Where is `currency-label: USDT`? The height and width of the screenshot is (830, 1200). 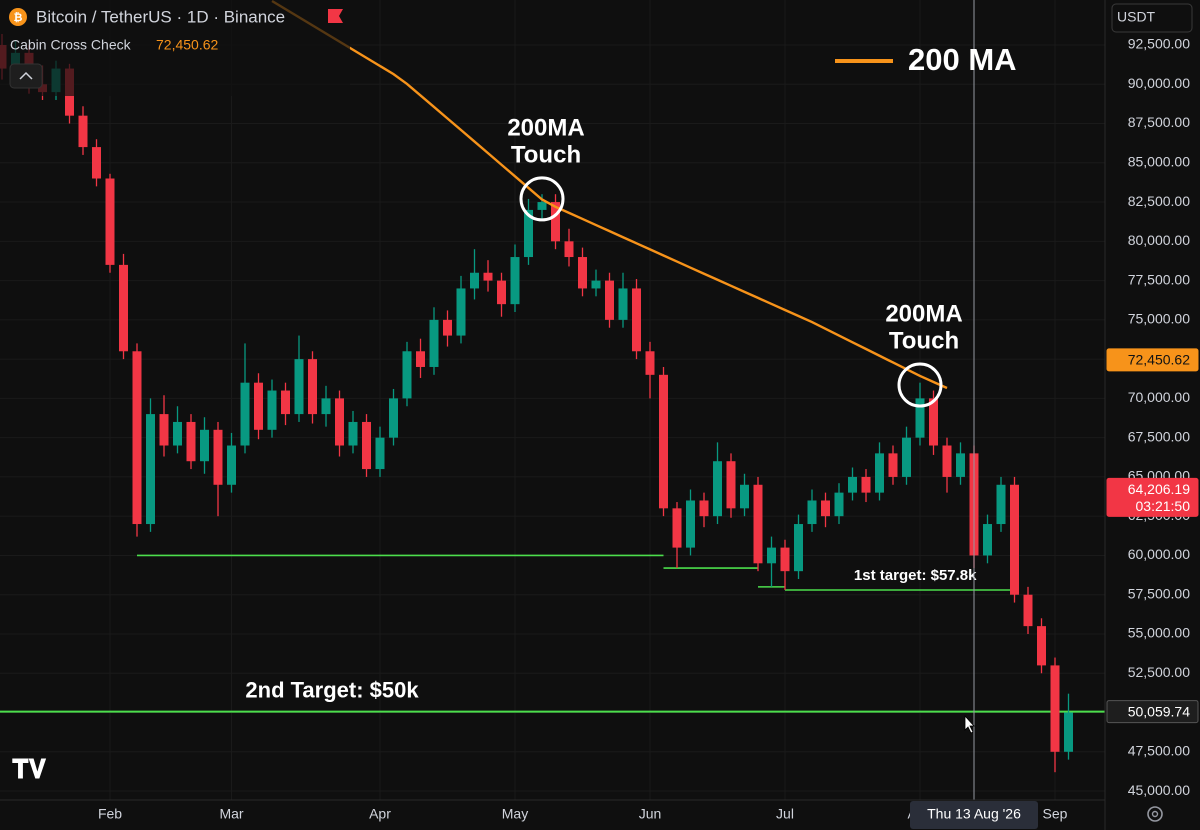 currency-label: USDT is located at coordinates (1136, 17).